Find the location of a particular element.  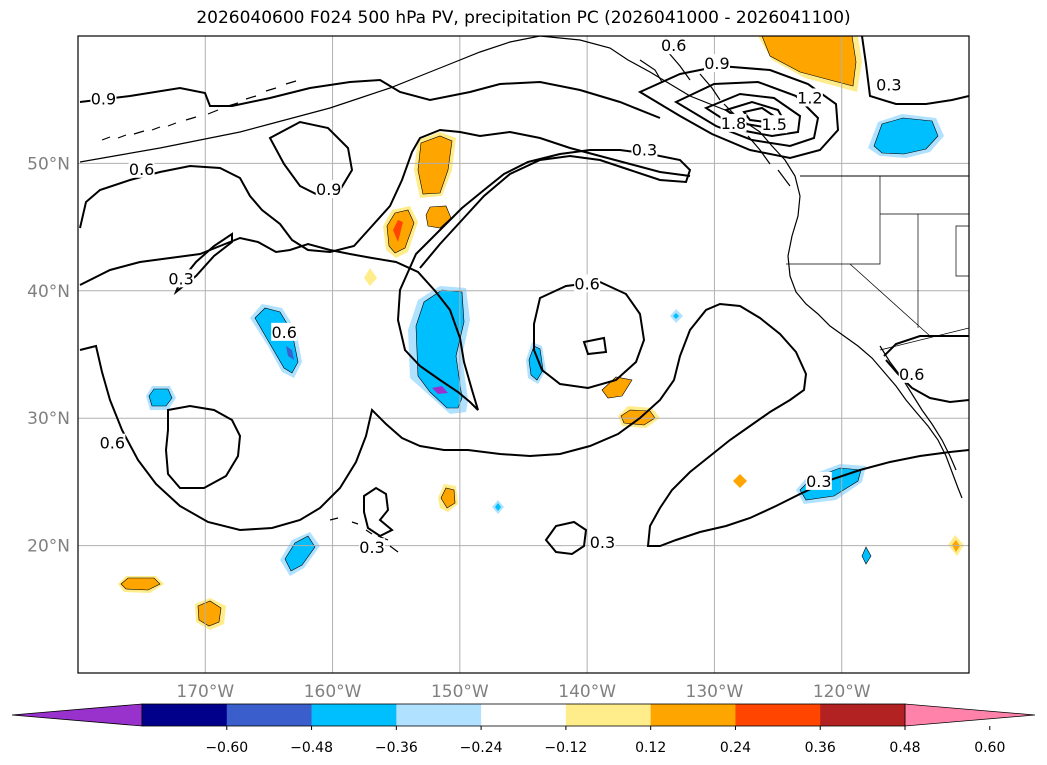

colorbar-tick-label: 0.36 is located at coordinates (820, 748).